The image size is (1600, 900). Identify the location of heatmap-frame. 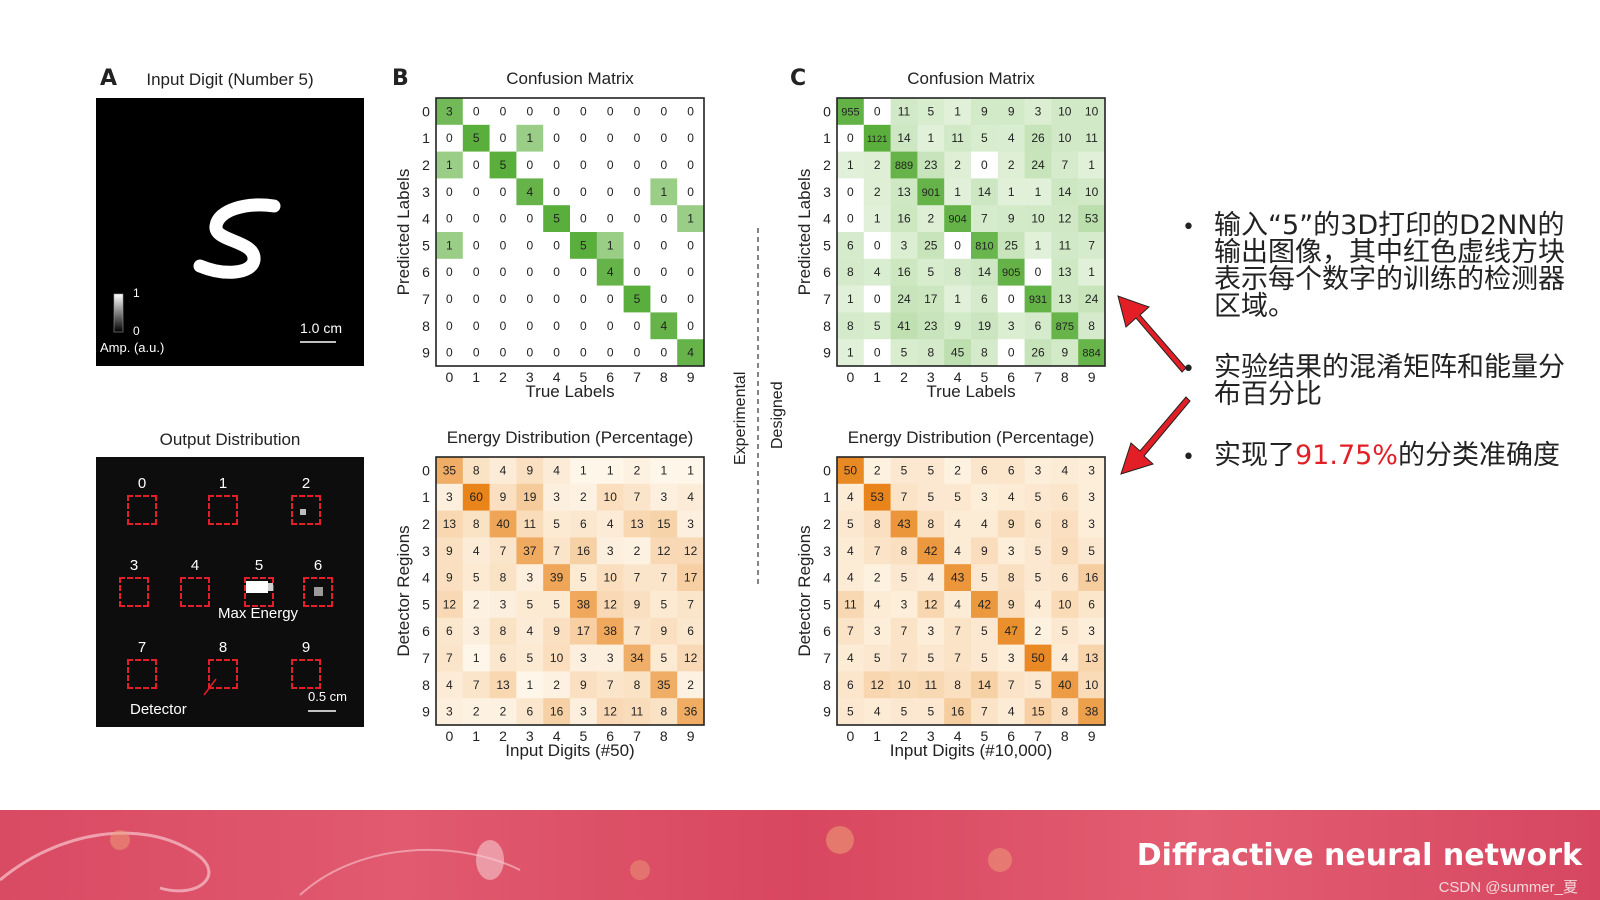
(570, 232).